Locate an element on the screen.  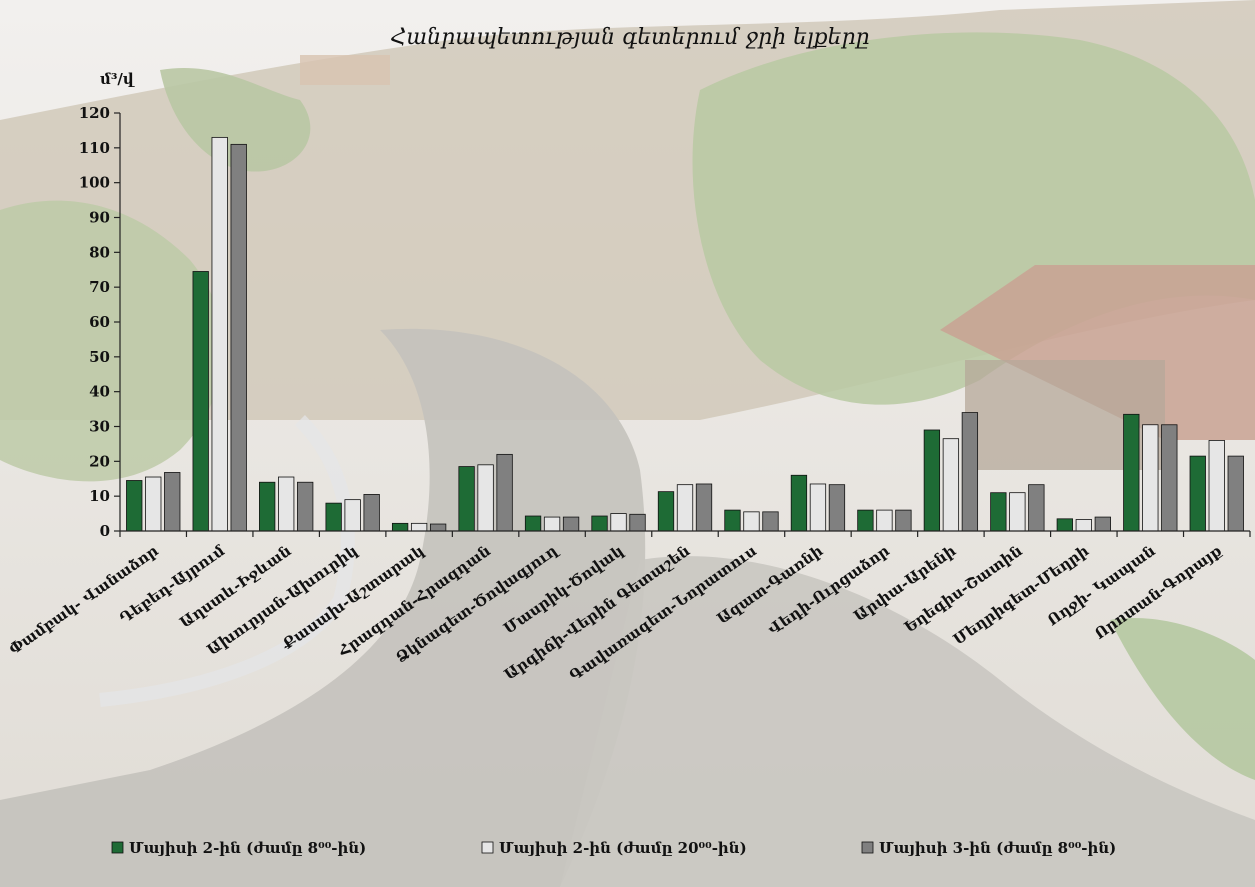
y-tick-label: 80 is located at coordinates (99, 252).